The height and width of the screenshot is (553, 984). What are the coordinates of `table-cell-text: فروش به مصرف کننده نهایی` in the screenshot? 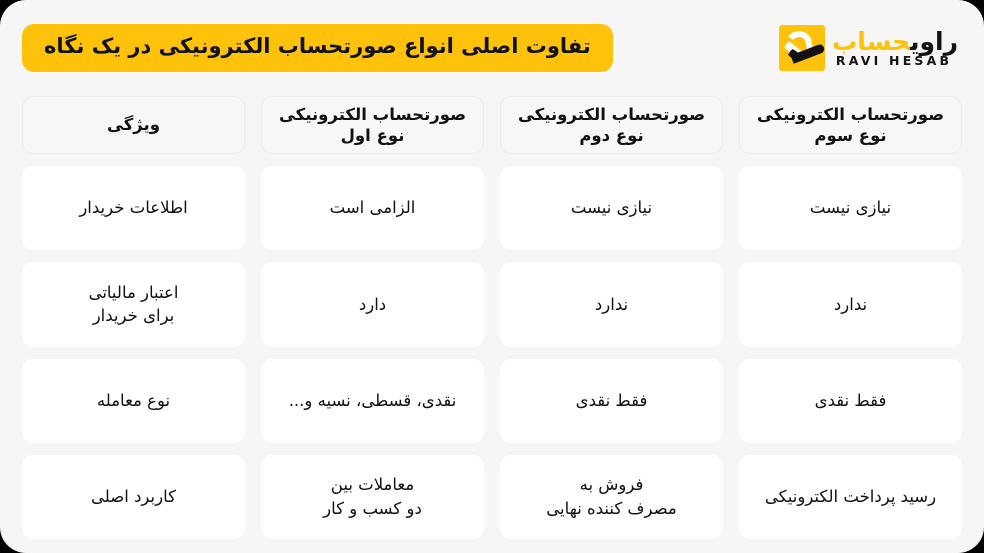 It's located at (611, 496).